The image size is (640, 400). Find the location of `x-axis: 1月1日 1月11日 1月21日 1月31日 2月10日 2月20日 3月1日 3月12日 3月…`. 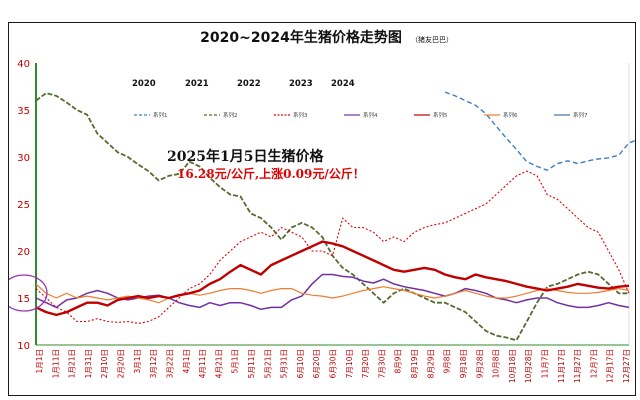

x-axis: 1月1日 1月11日 1月21日 1月31日 2月10日 2月20日 3月1日 3月12日 3月… is located at coordinates (333, 366).